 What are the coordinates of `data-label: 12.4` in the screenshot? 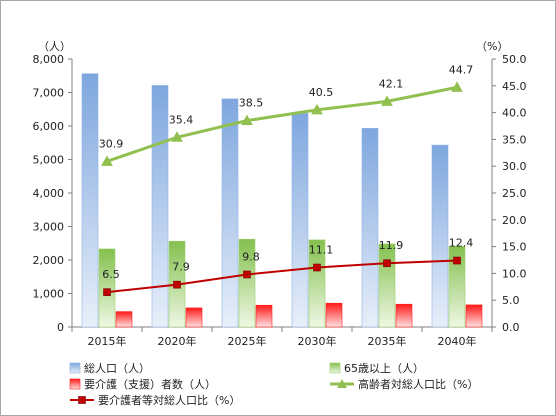 It's located at (461, 243).